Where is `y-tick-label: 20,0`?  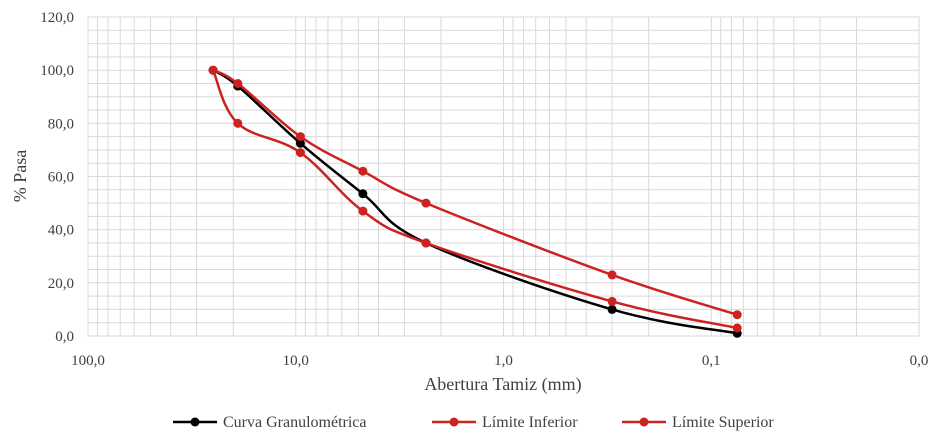 y-tick-label: 20,0 is located at coordinates (61, 284).